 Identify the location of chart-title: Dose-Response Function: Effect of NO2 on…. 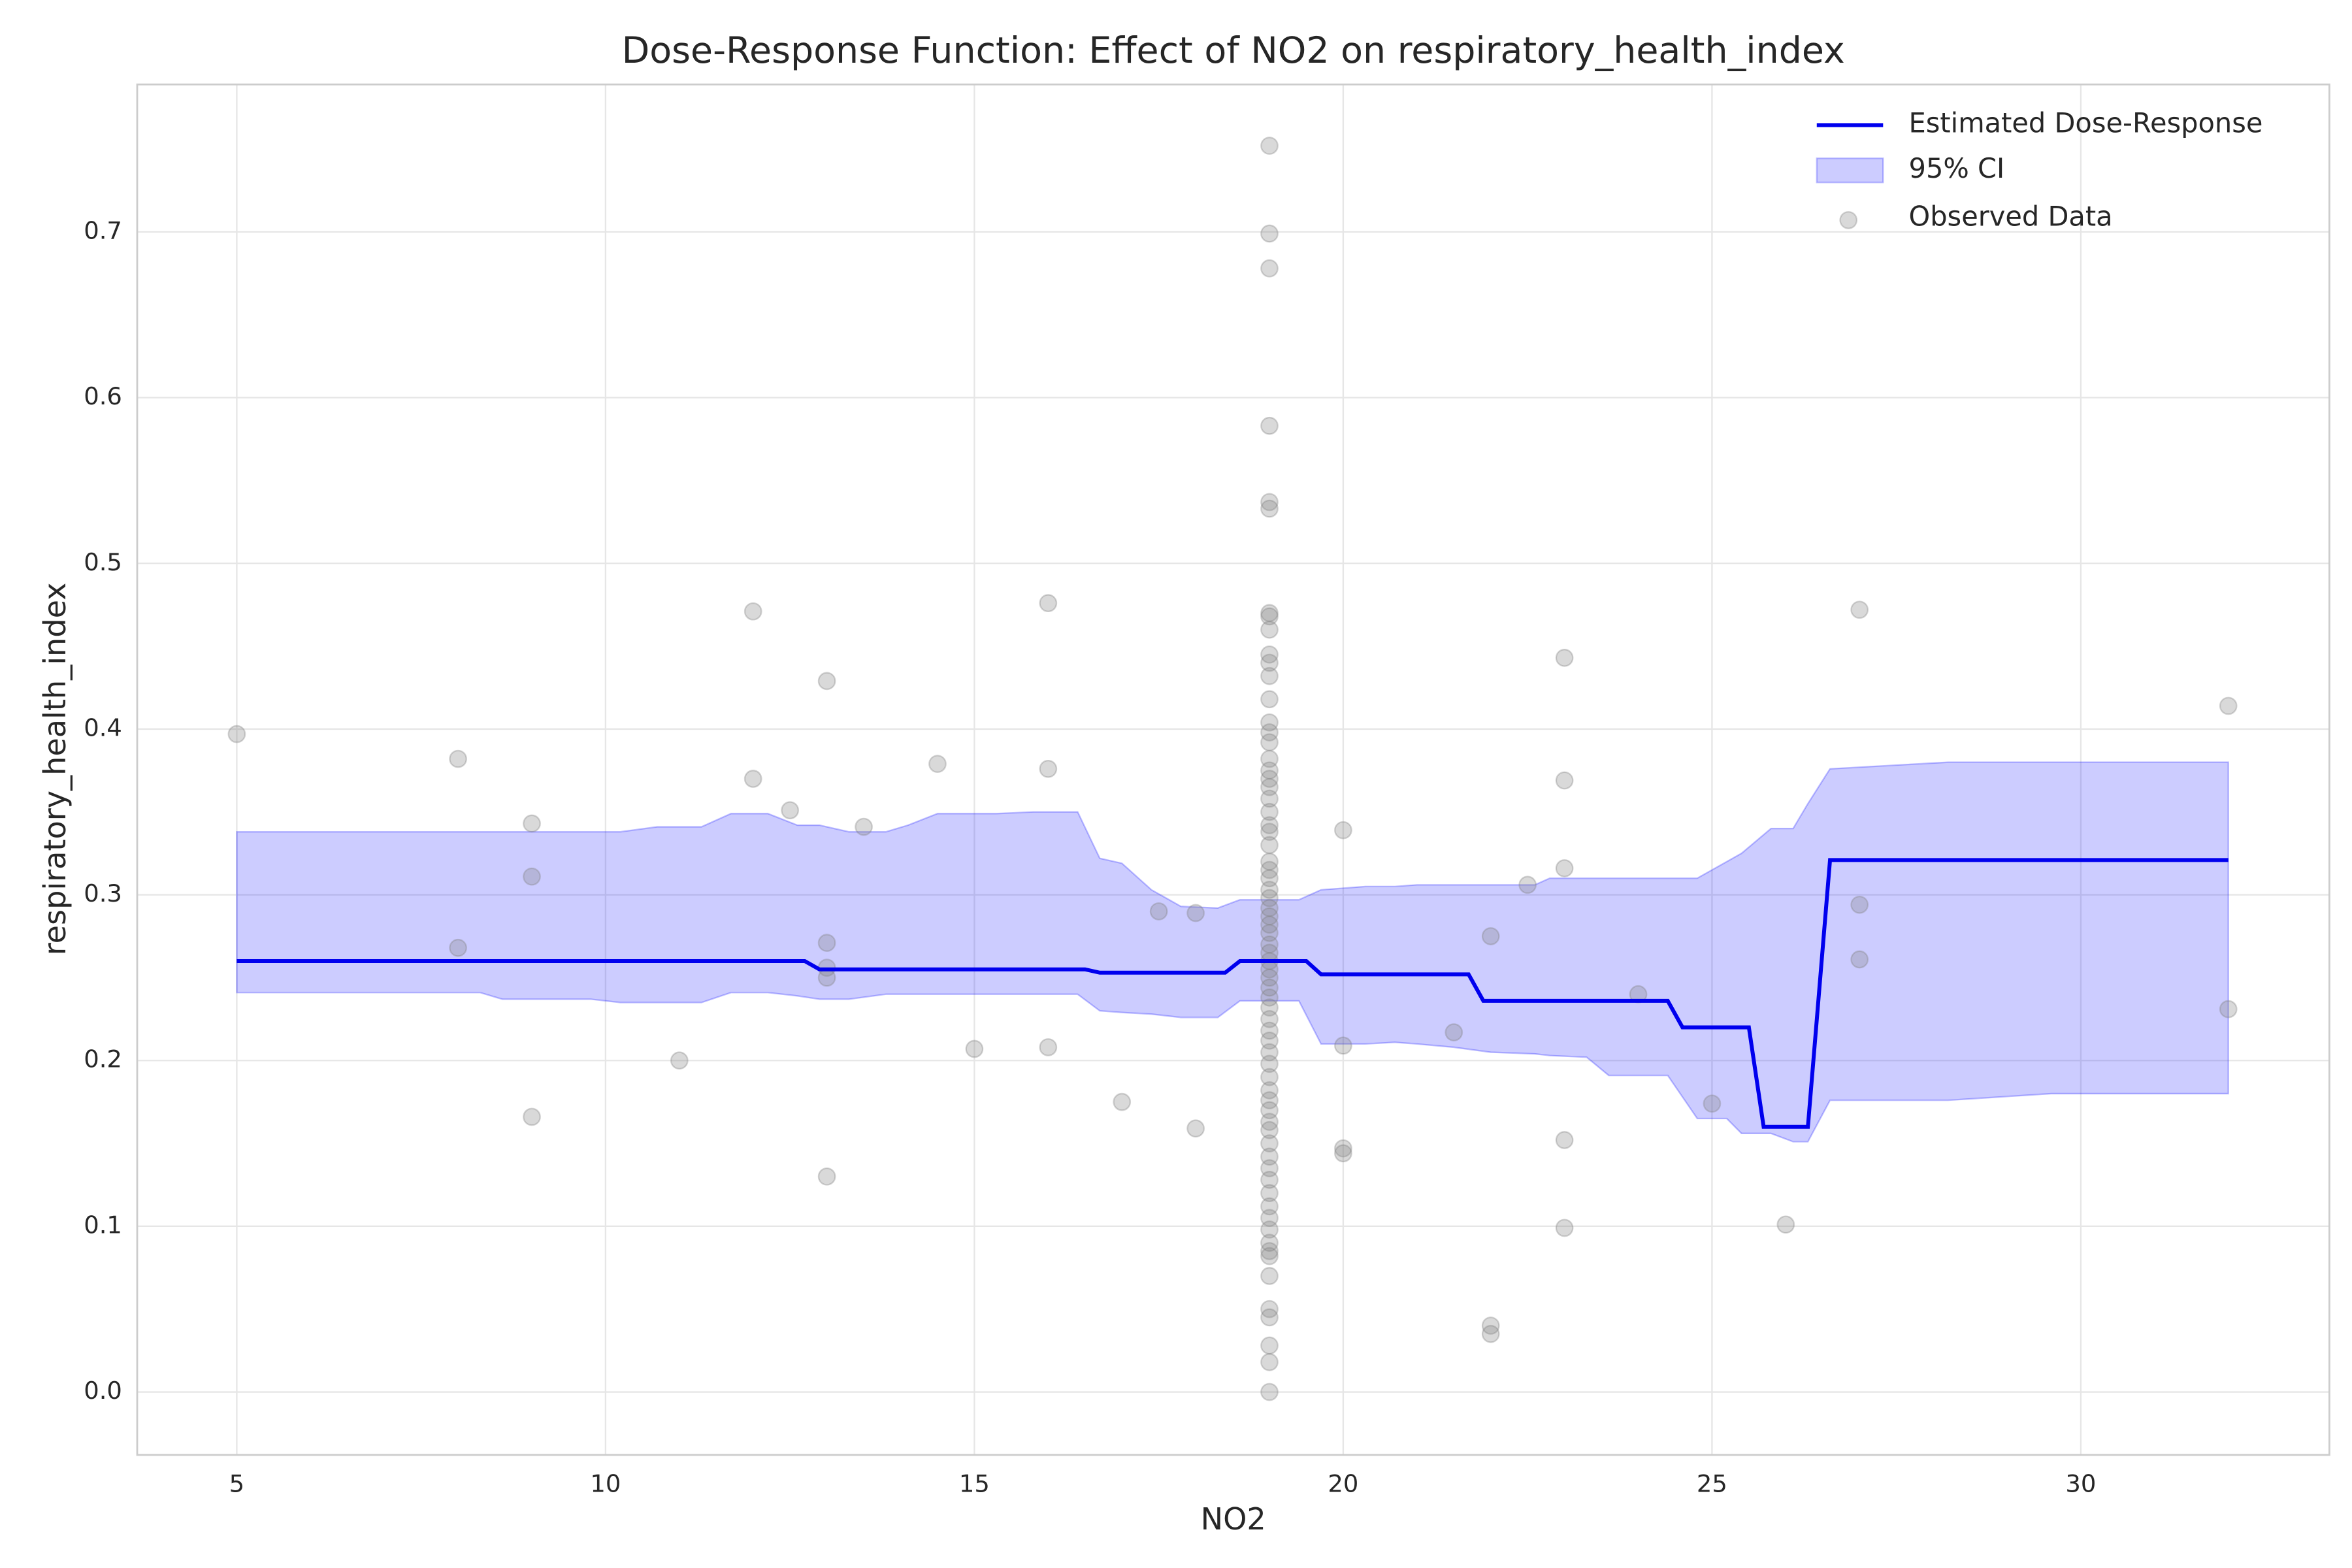
(1233, 51).